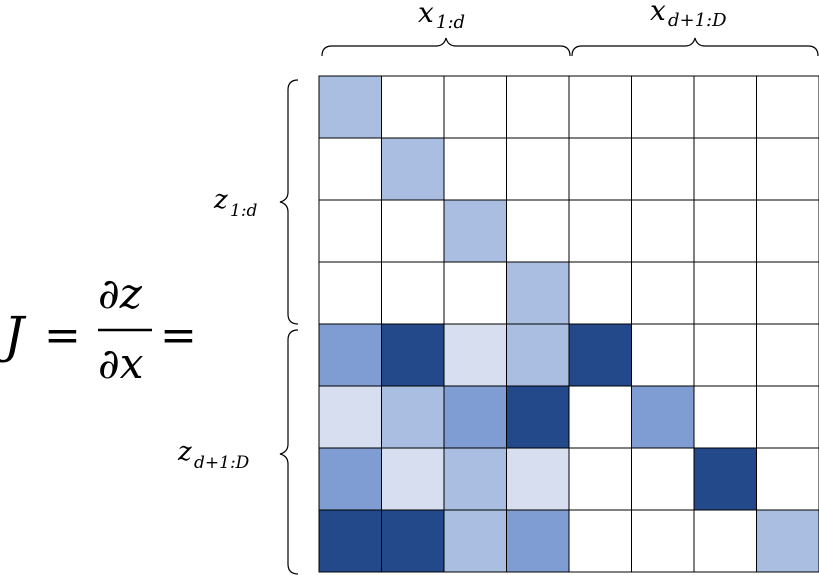 Image resolution: width=819 pixels, height=575 pixels. I want to click on column-label-x-d1-D: x d+1:D, so click(688, 15).